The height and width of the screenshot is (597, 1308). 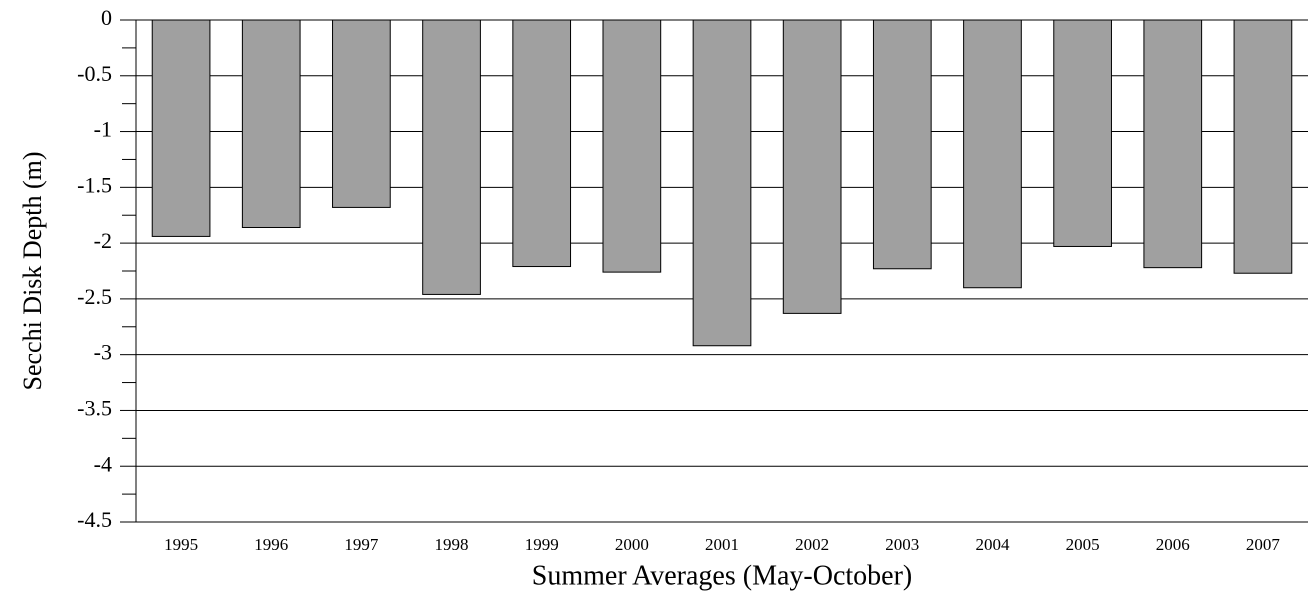 What do you see at coordinates (181, 544) in the screenshot?
I see `x-tick-label: 1995` at bounding box center [181, 544].